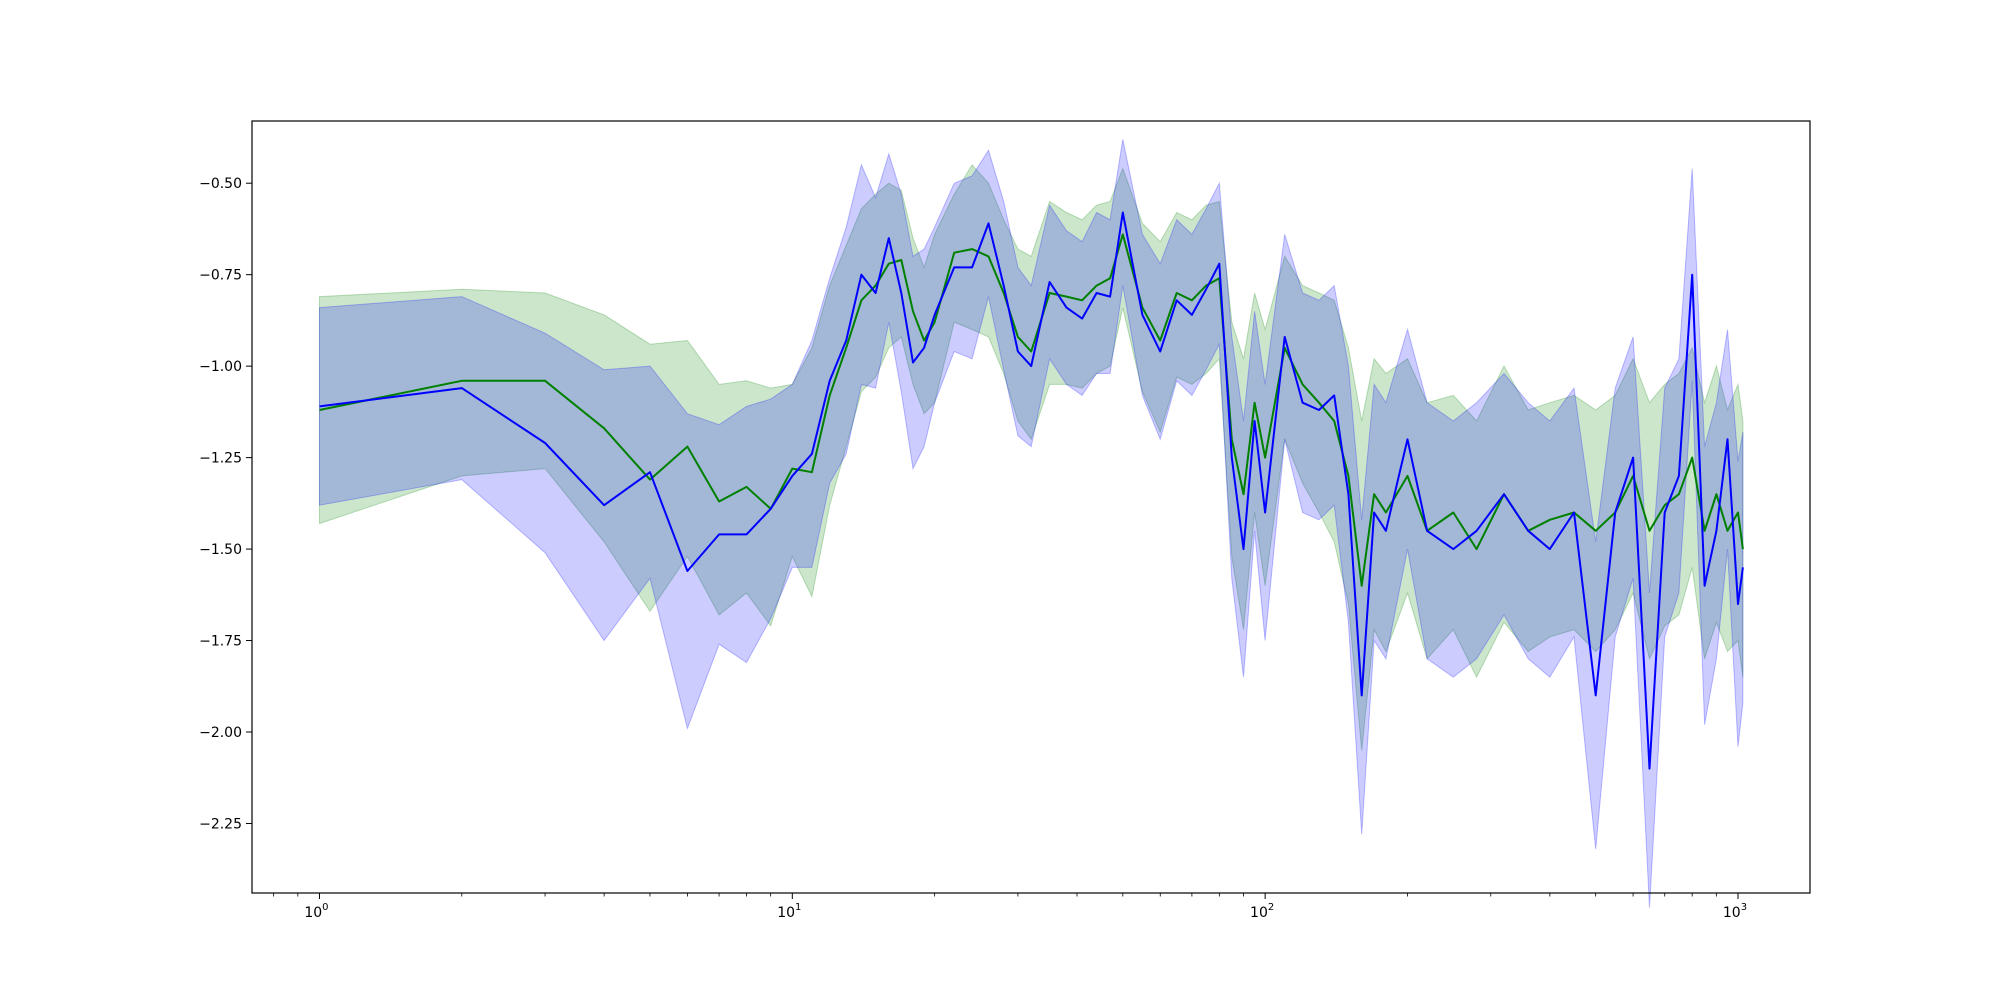 The width and height of the screenshot is (2000, 1004). I want to click on y-tick-label-3: −1.25, so click(220, 459).